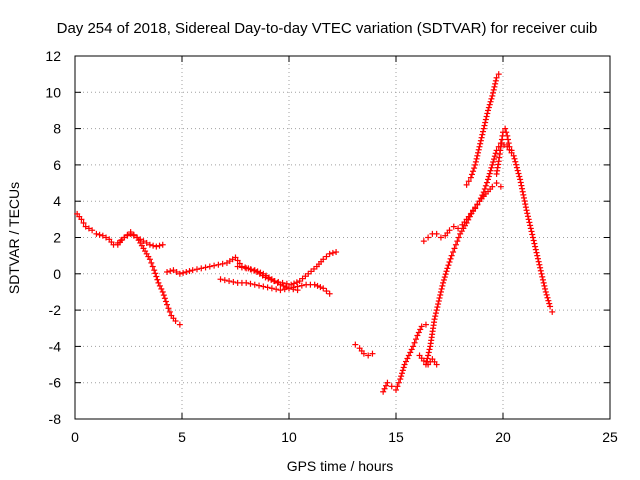  I want to click on y-tick-label: 4, so click(57, 201).